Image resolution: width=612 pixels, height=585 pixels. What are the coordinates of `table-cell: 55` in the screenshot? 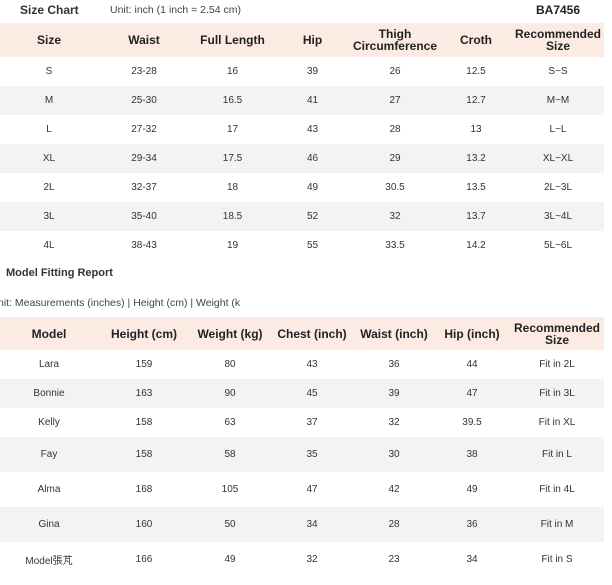 It's located at (312, 245).